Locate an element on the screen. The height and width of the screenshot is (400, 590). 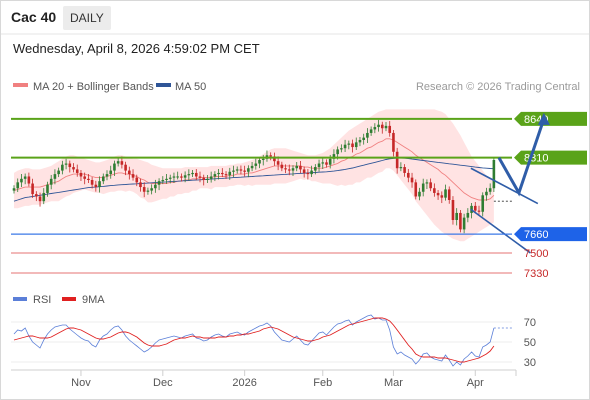
ma20-line is located at coordinates (254, 169).